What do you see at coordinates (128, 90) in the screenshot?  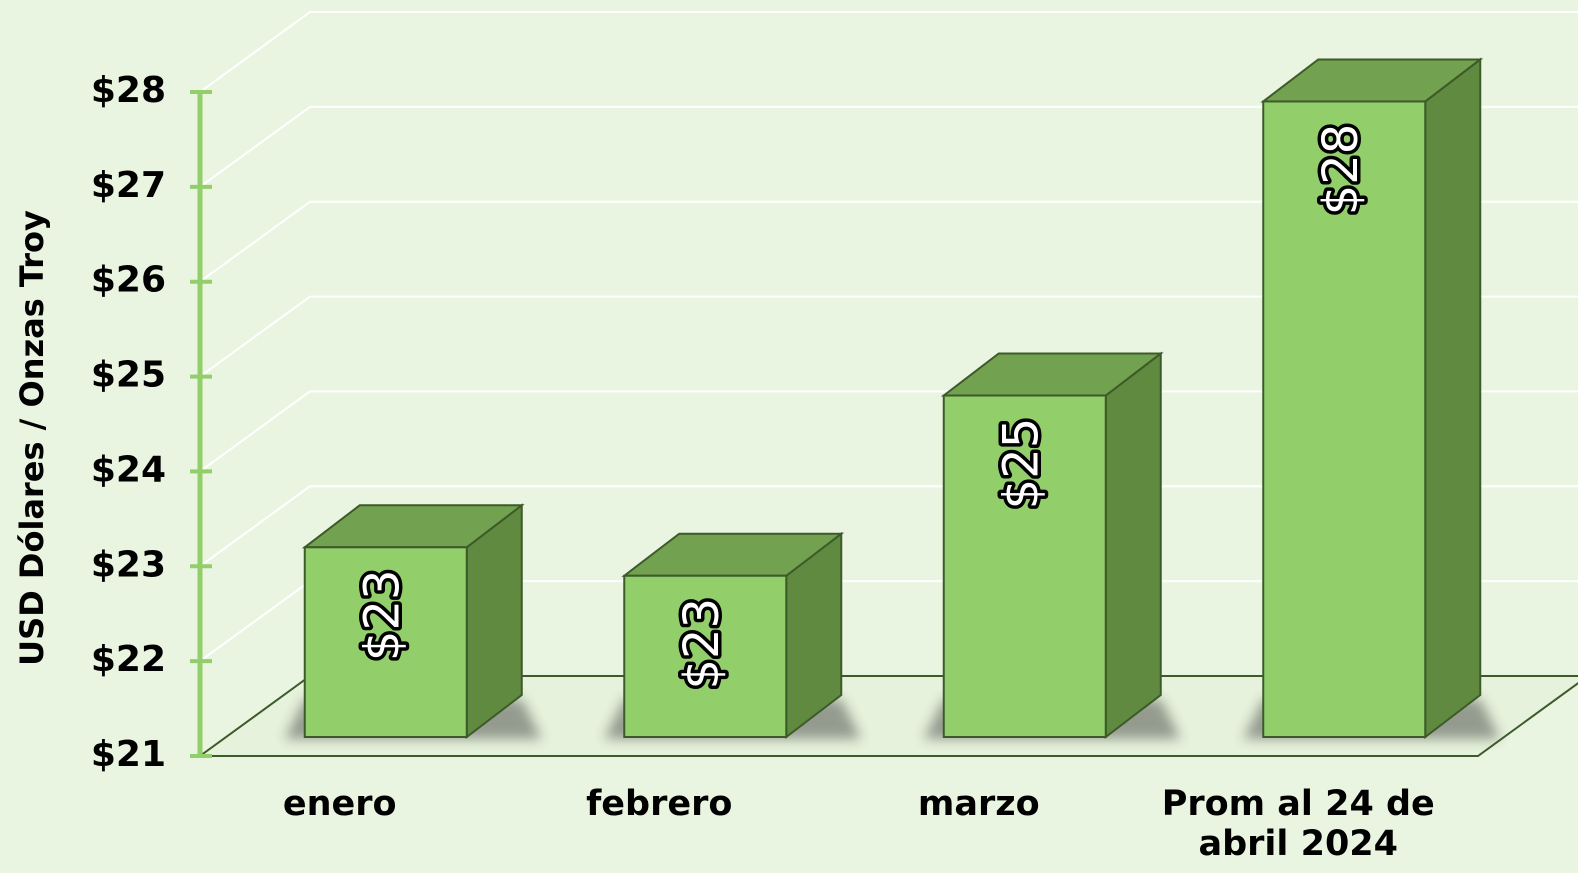 I see `y-tick-label: $28` at bounding box center [128, 90].